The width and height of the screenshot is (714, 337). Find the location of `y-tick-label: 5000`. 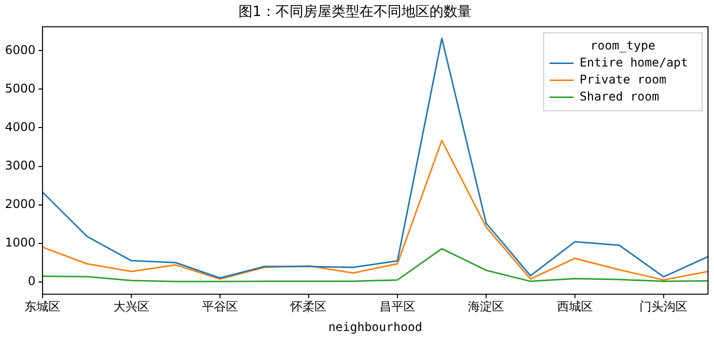

y-tick-label: 5000 is located at coordinates (20, 88).